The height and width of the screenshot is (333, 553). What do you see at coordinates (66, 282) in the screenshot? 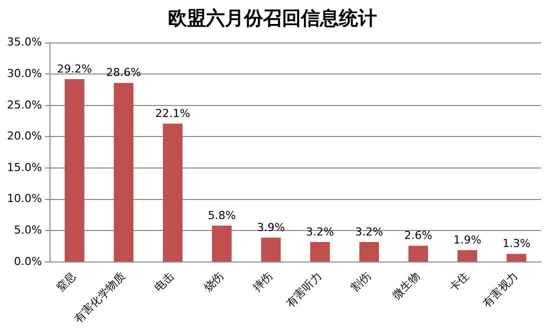
I see `x-tick-label: 窒息` at bounding box center [66, 282].